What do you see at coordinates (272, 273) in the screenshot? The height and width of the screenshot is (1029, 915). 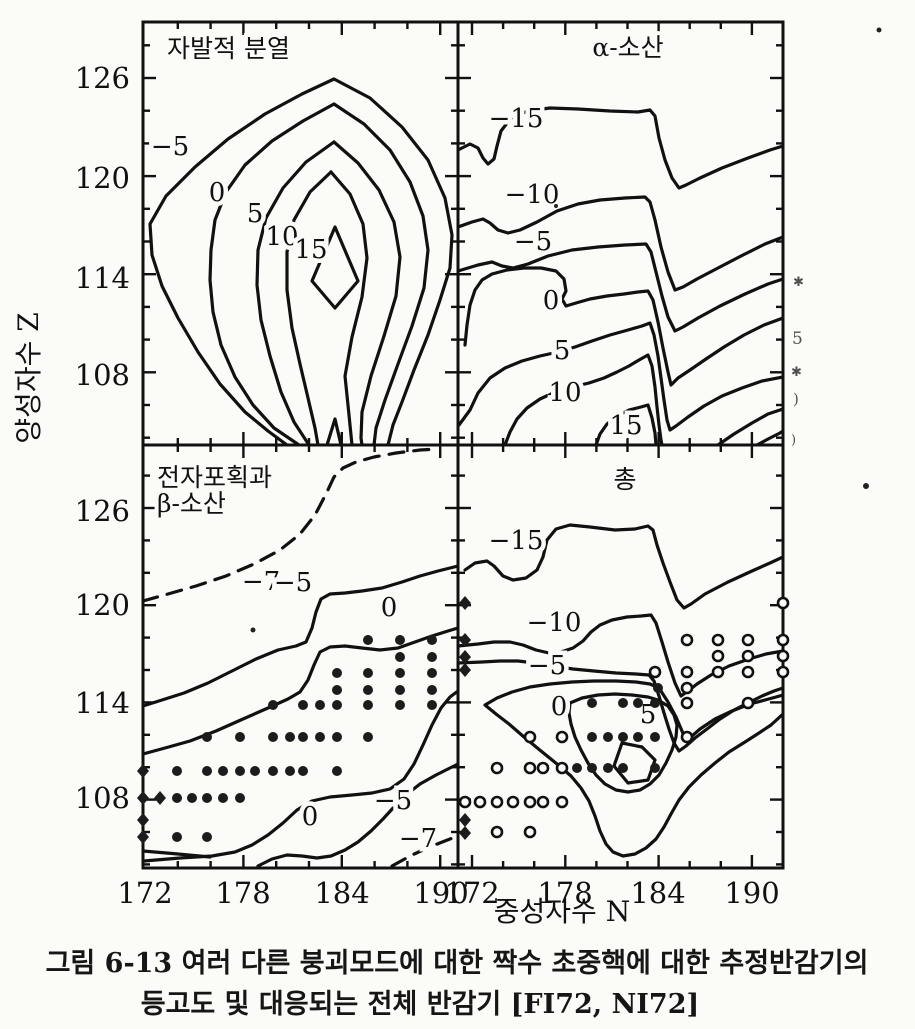 I see `contour-sf-0-left` at bounding box center [272, 273].